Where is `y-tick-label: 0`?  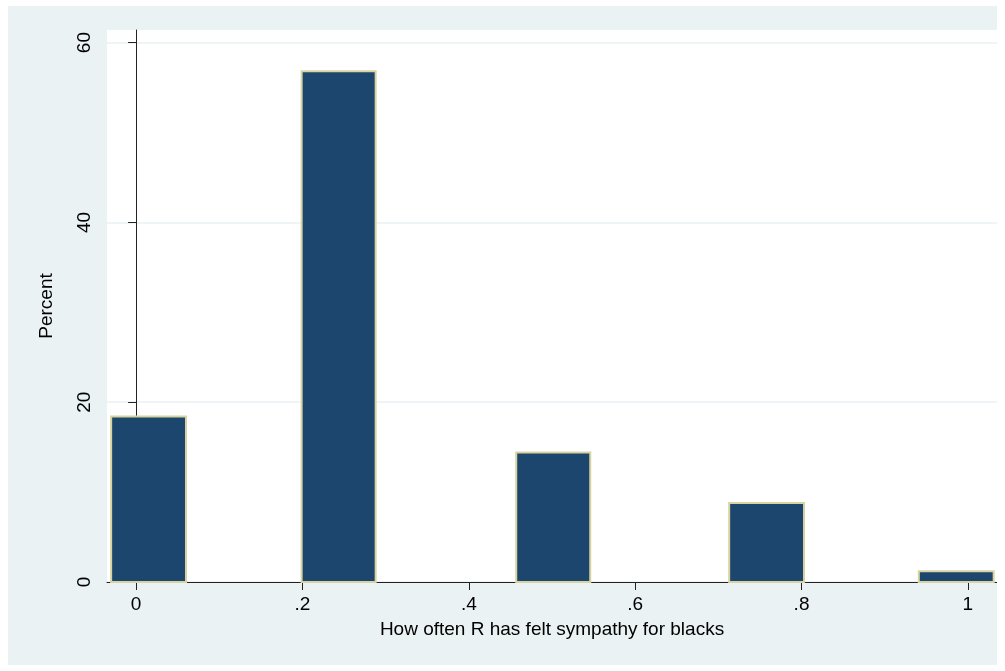
y-tick-label: 0 is located at coordinates (83, 582).